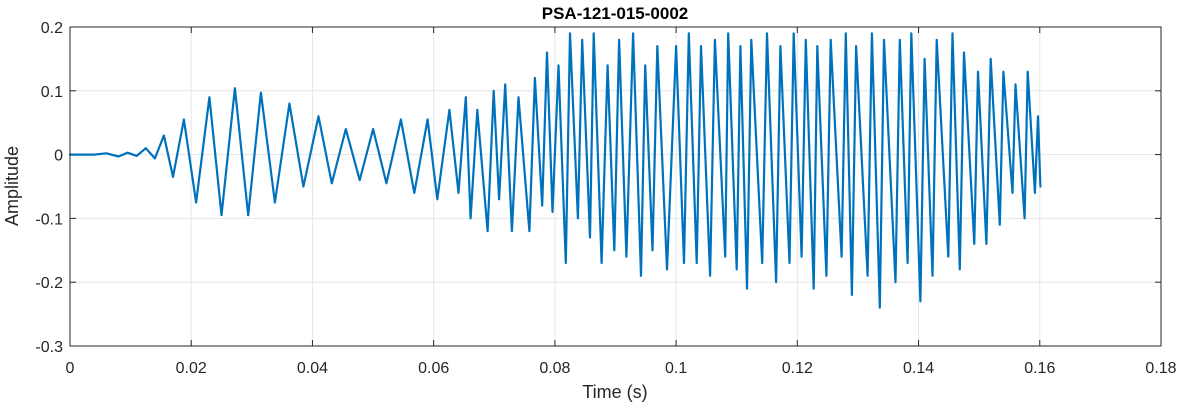 The image size is (1182, 404). Describe the element at coordinates (12, 186) in the screenshot. I see `y-axis-label: Amplitude` at that location.